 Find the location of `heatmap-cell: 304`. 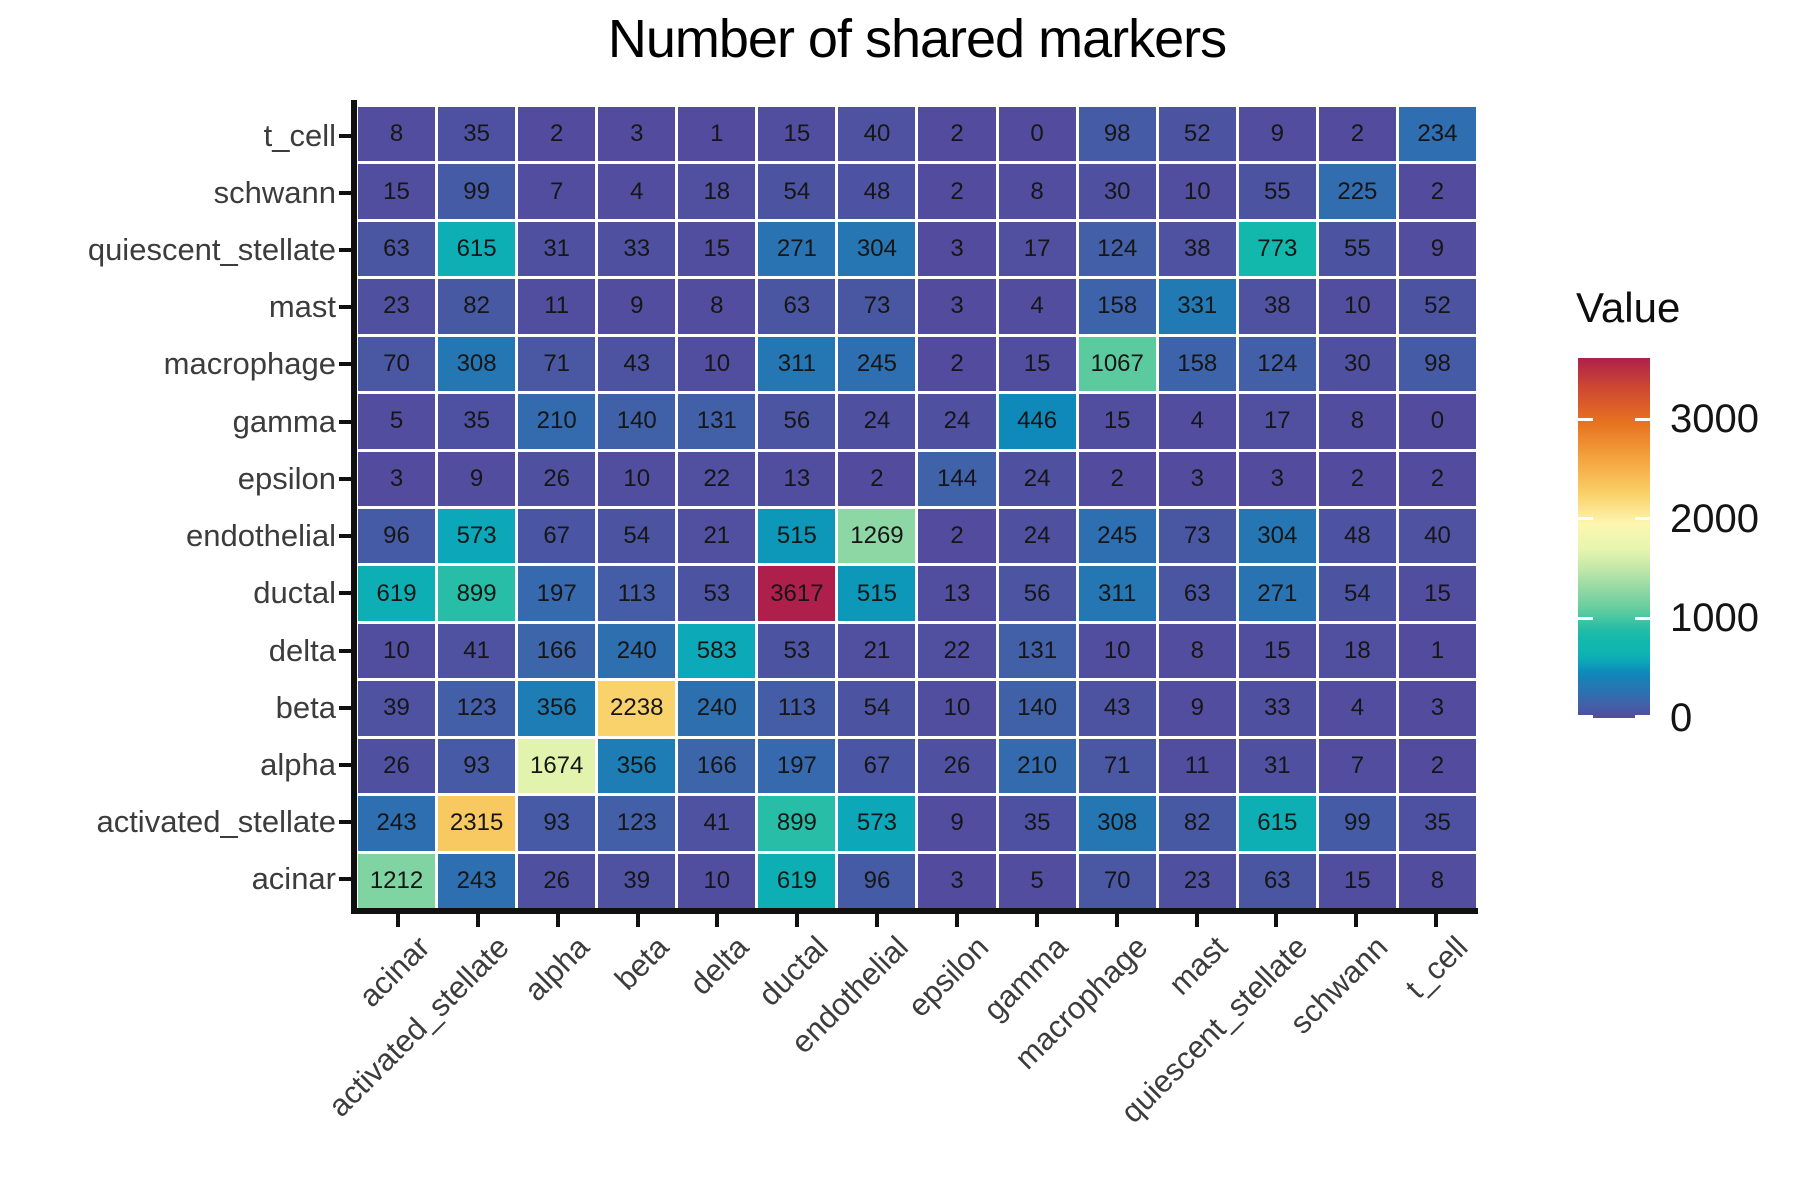

heatmap-cell: 304 is located at coordinates (1277, 536).